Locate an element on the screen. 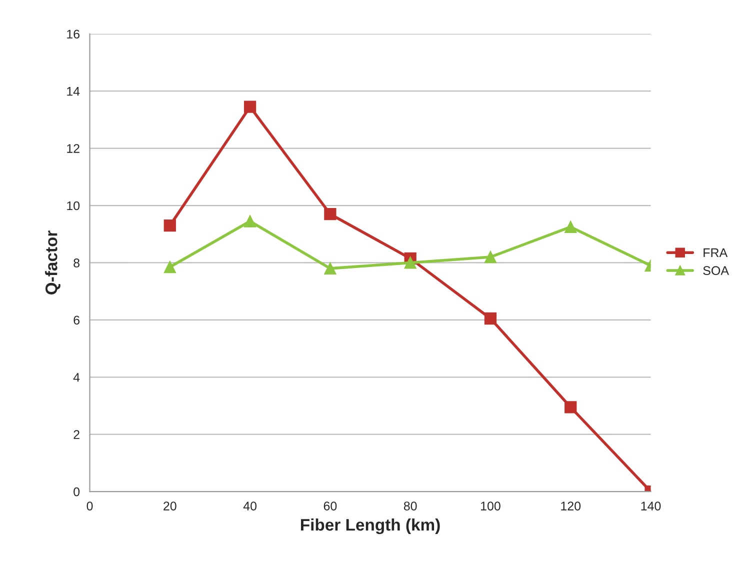  x-tick-label: 40 is located at coordinates (250, 506).